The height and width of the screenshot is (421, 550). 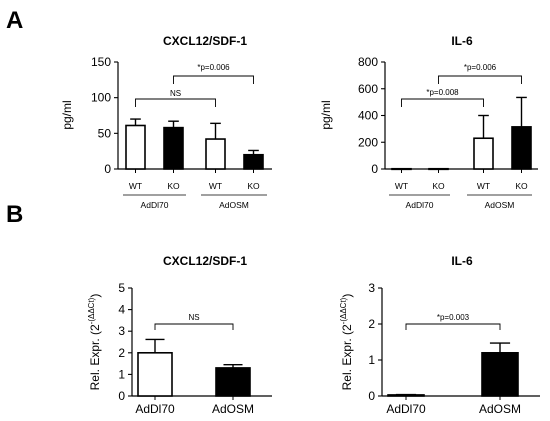 What do you see at coordinates (453, 317) in the screenshot?
I see `comparison-label: *p=0.003` at bounding box center [453, 317].